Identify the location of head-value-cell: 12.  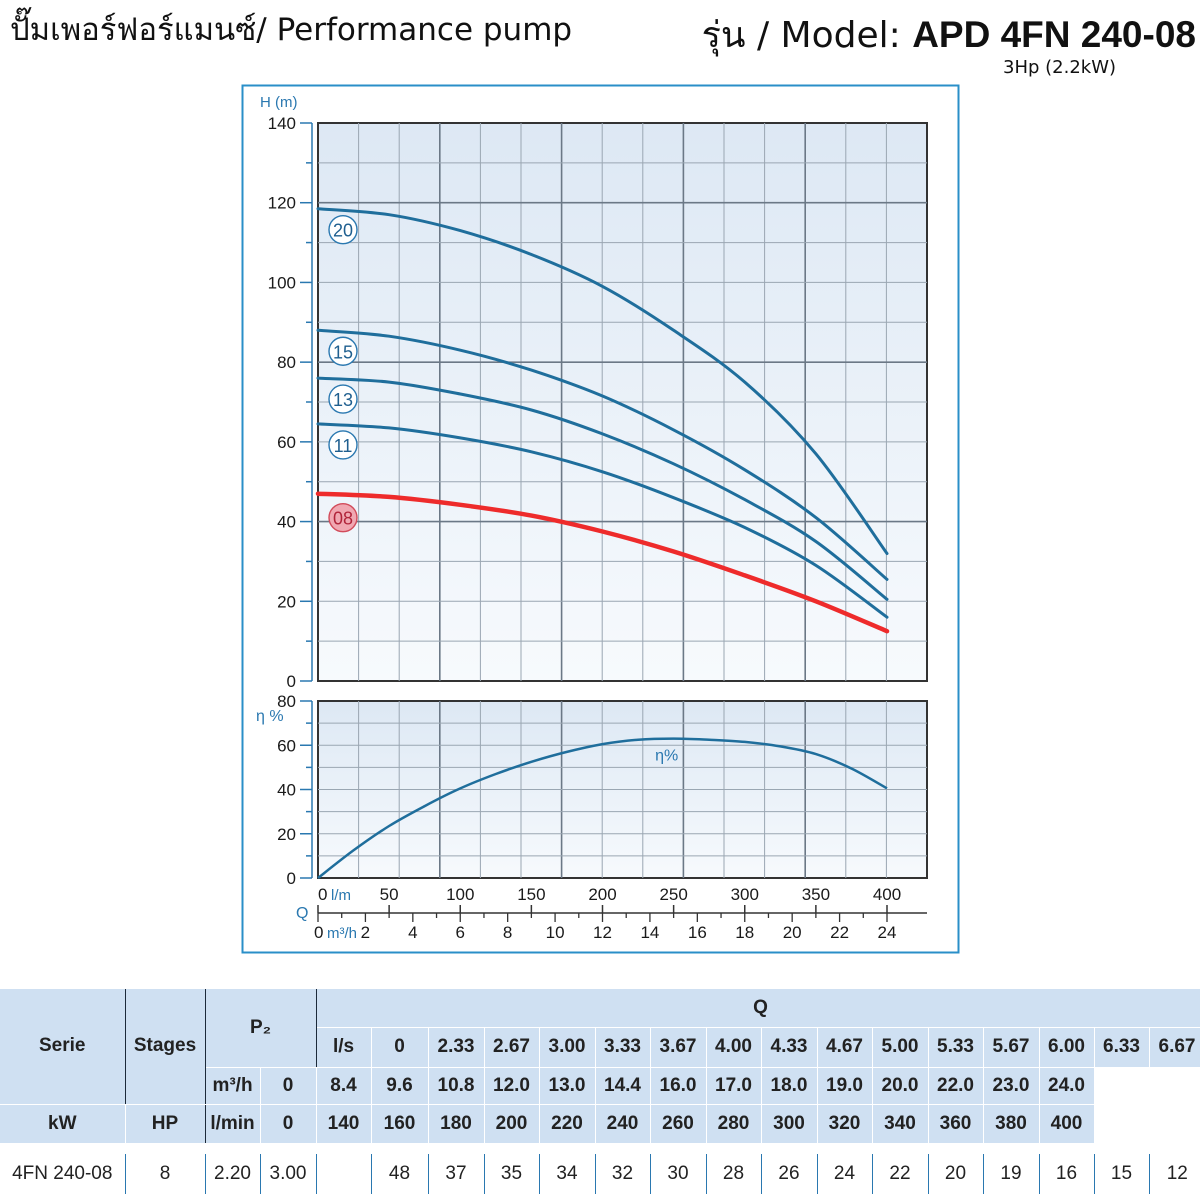
(1174, 1173).